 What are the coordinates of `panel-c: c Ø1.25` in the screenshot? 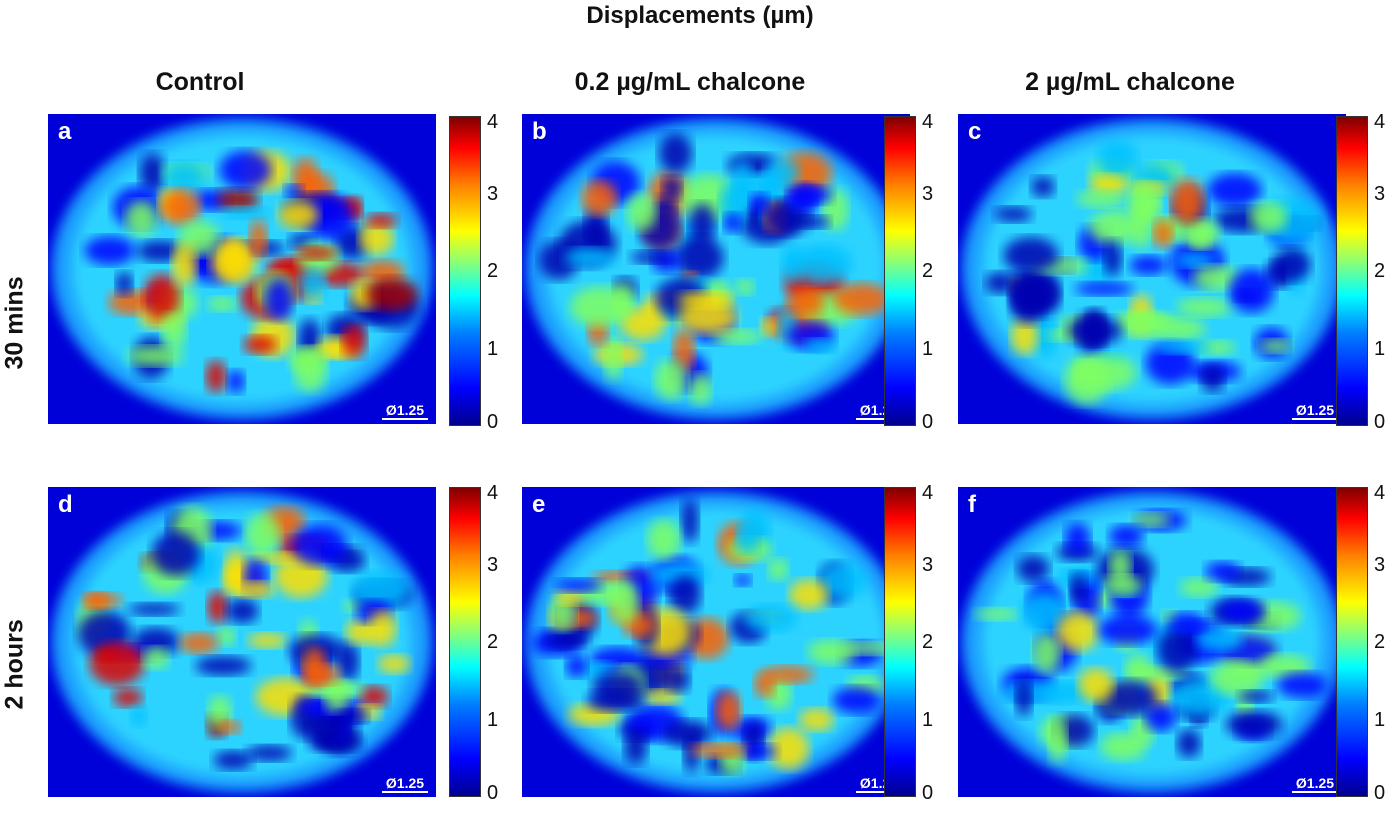 It's located at (1152, 269).